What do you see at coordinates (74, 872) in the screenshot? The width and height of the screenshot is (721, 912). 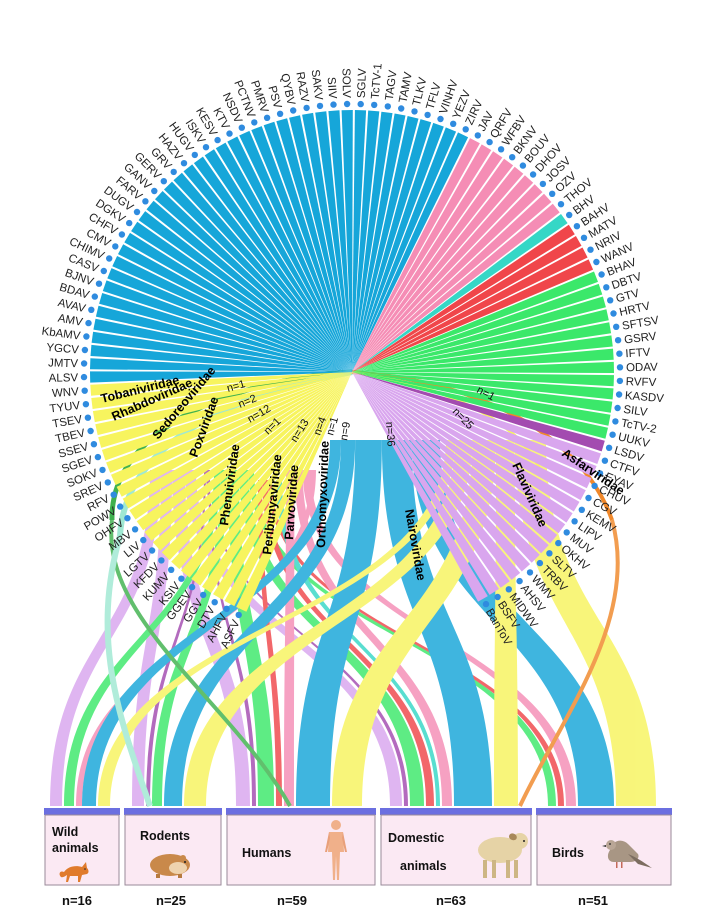 I see `fox-icon` at bounding box center [74, 872].